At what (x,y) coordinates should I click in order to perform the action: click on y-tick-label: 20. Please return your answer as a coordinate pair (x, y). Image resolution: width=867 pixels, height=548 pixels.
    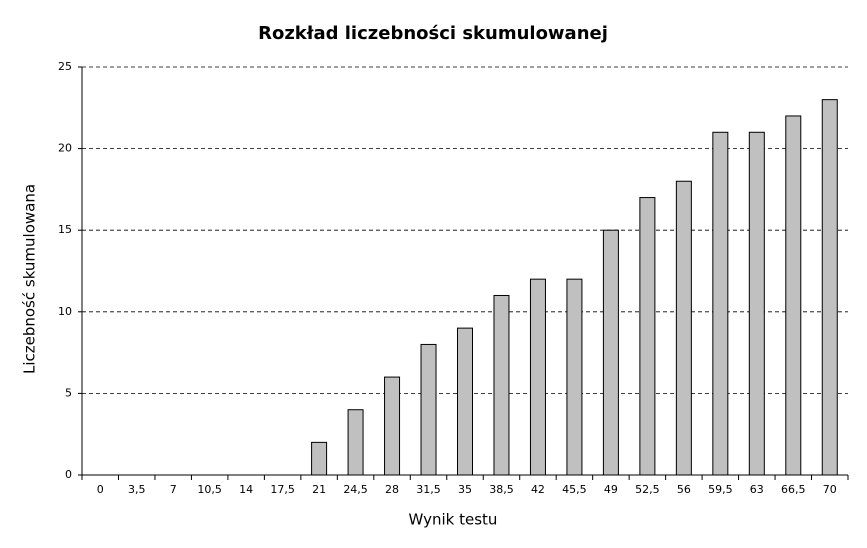
    Looking at the image, I should click on (65, 148).